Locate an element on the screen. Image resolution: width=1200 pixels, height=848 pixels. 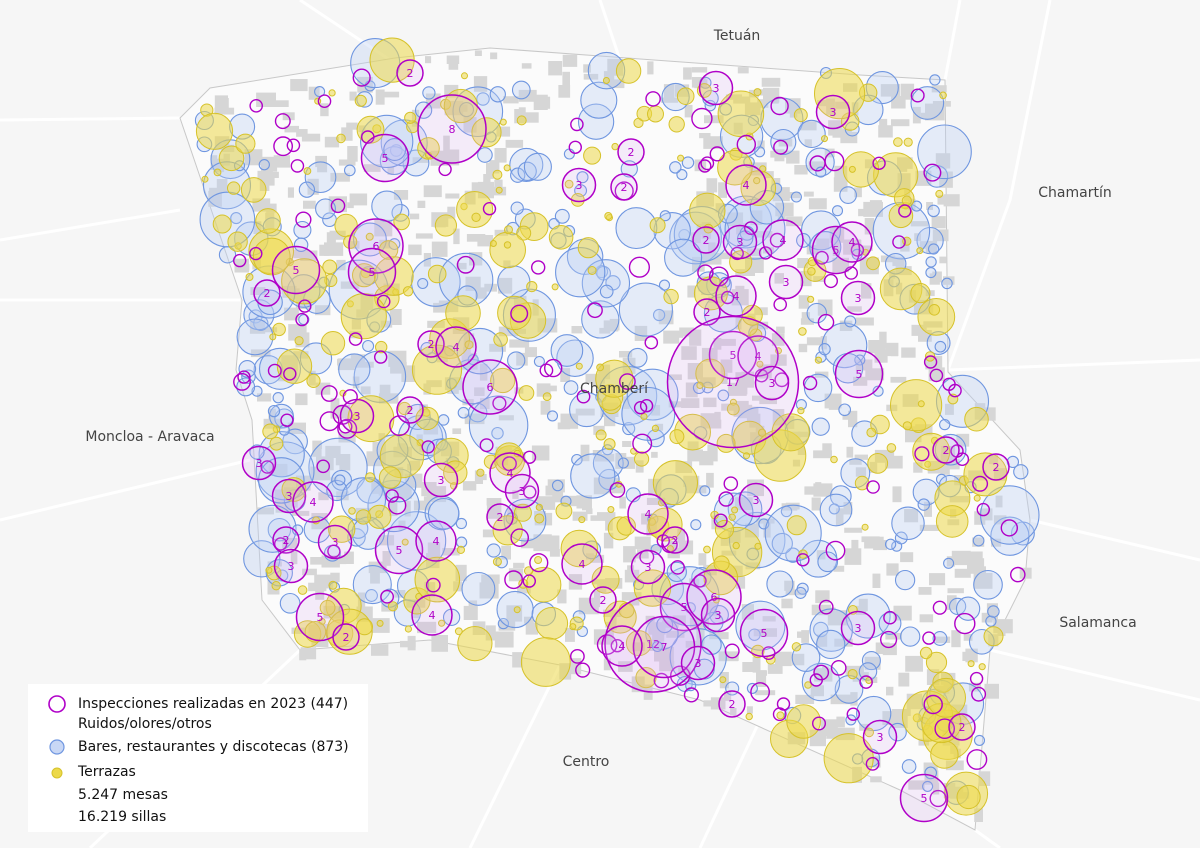
inspection-count: 17 is located at coordinates (733, 382).